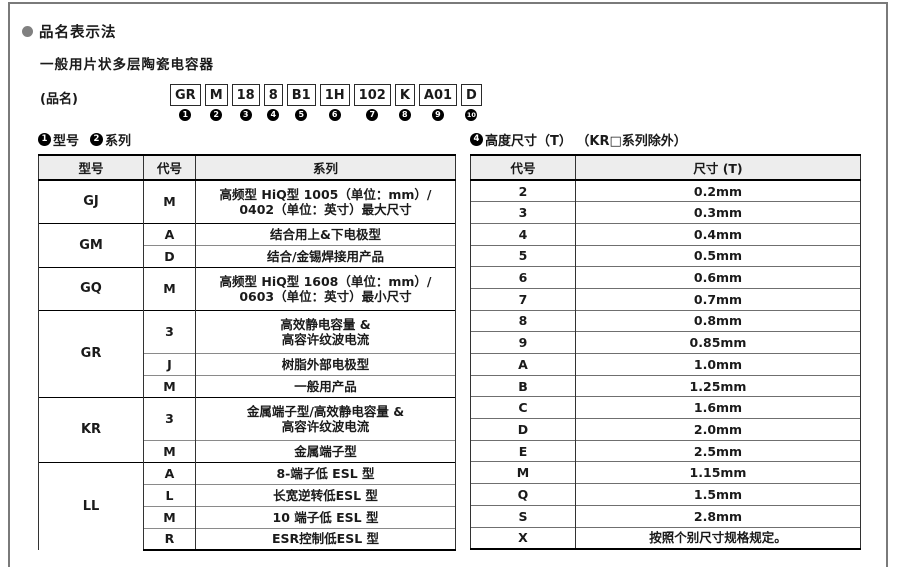  What do you see at coordinates (301, 95) in the screenshot?
I see `part-code-box: B1` at bounding box center [301, 95].